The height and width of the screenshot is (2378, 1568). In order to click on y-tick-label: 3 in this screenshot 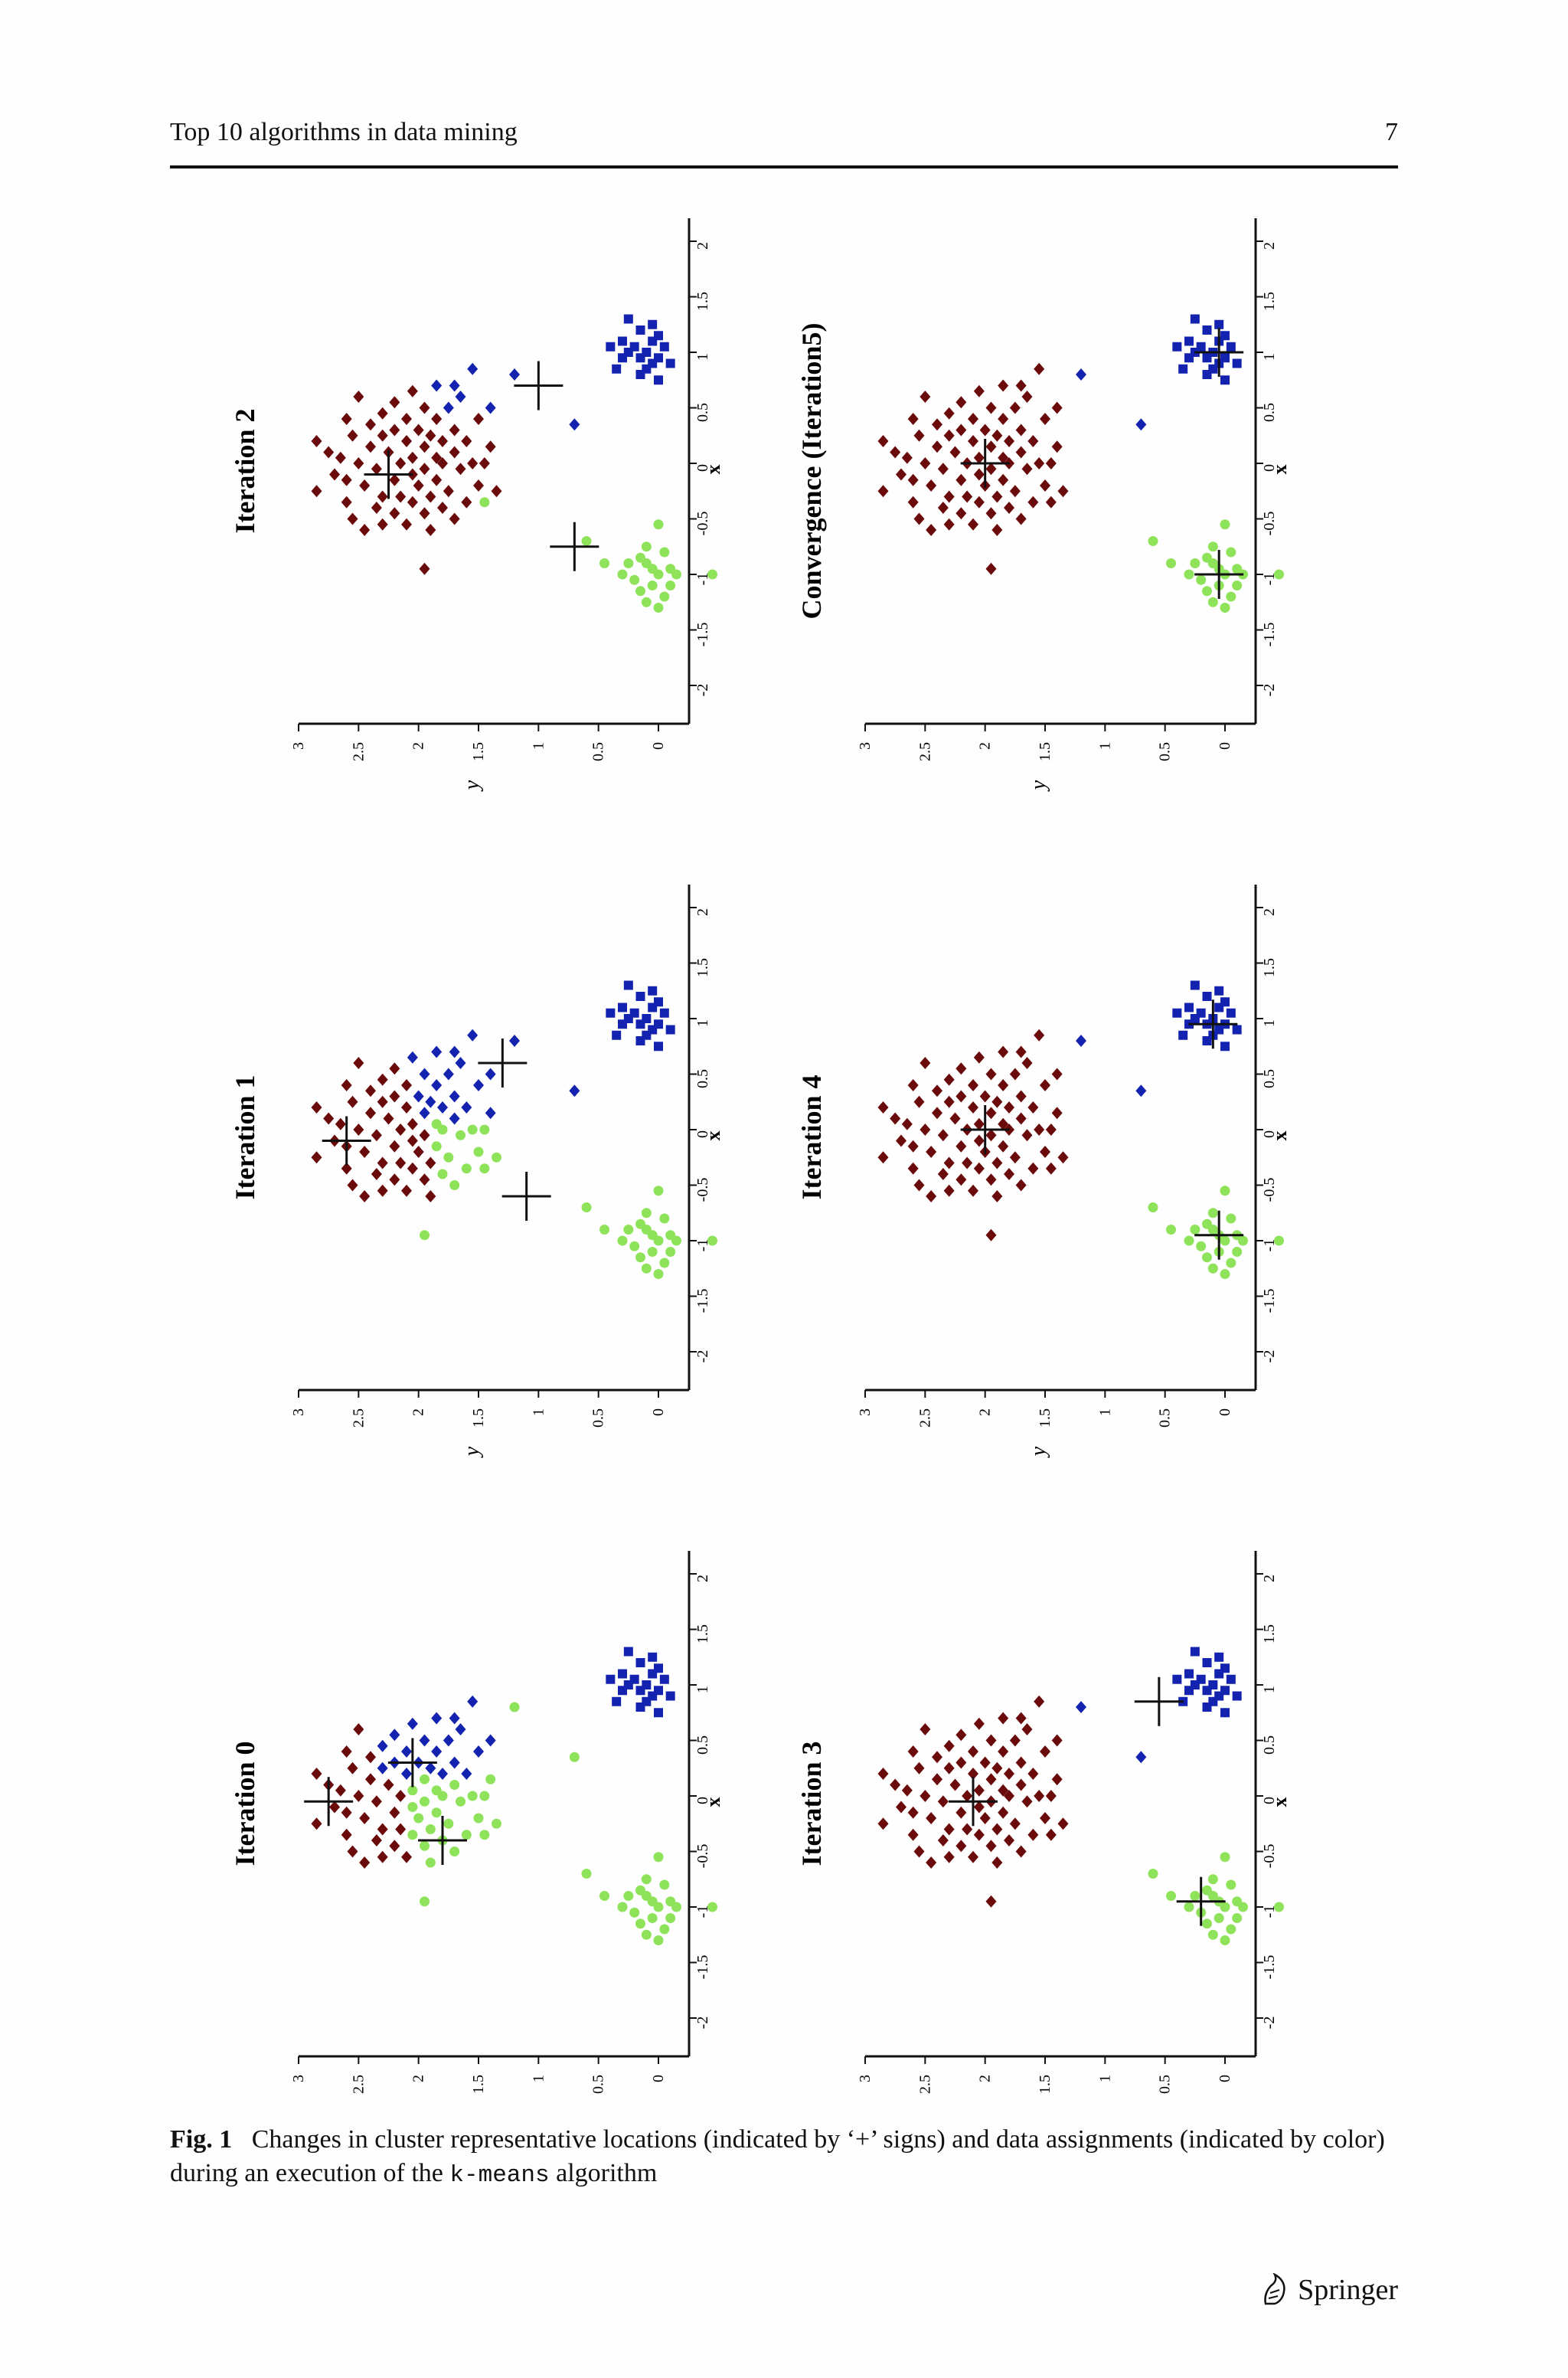, I will do `click(865, 2079)`.